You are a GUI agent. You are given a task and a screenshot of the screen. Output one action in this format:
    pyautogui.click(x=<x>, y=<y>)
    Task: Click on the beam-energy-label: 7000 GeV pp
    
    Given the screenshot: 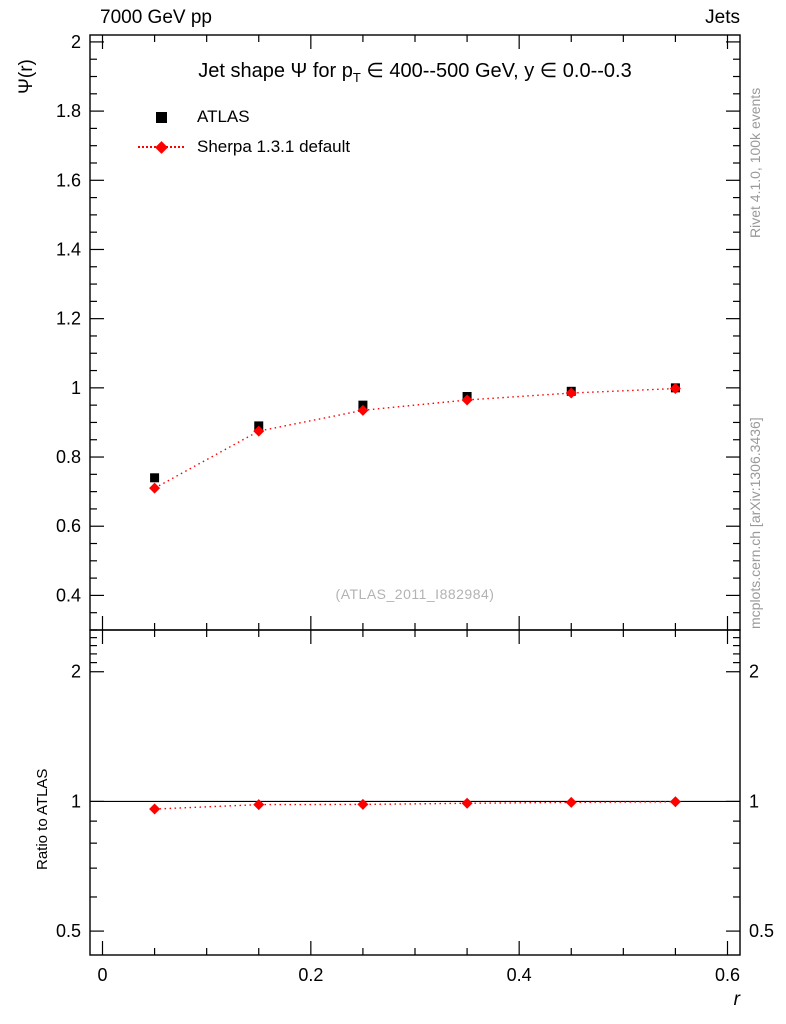 What is the action you would take?
    pyautogui.click(x=156, y=17)
    